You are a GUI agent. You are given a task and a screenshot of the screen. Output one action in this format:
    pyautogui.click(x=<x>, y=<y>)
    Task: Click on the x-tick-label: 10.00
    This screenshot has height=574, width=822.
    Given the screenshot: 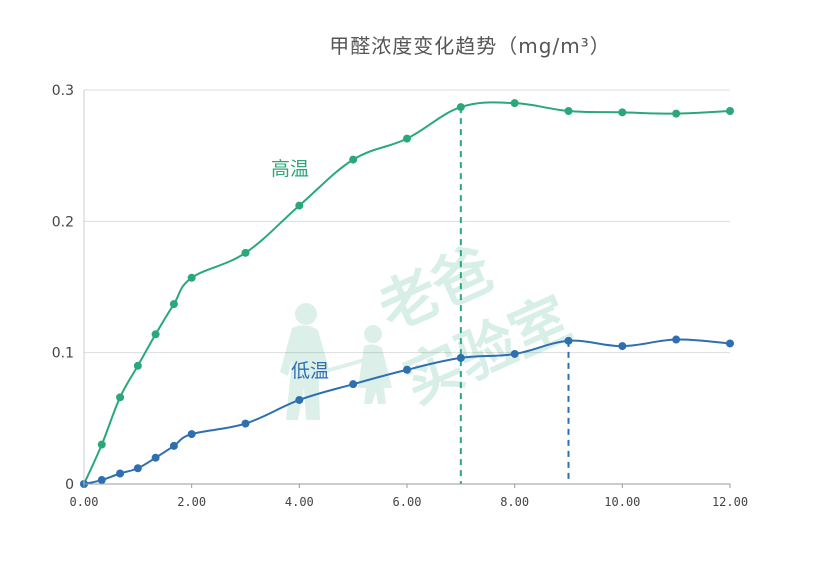 What is the action you would take?
    pyautogui.click(x=622, y=502)
    